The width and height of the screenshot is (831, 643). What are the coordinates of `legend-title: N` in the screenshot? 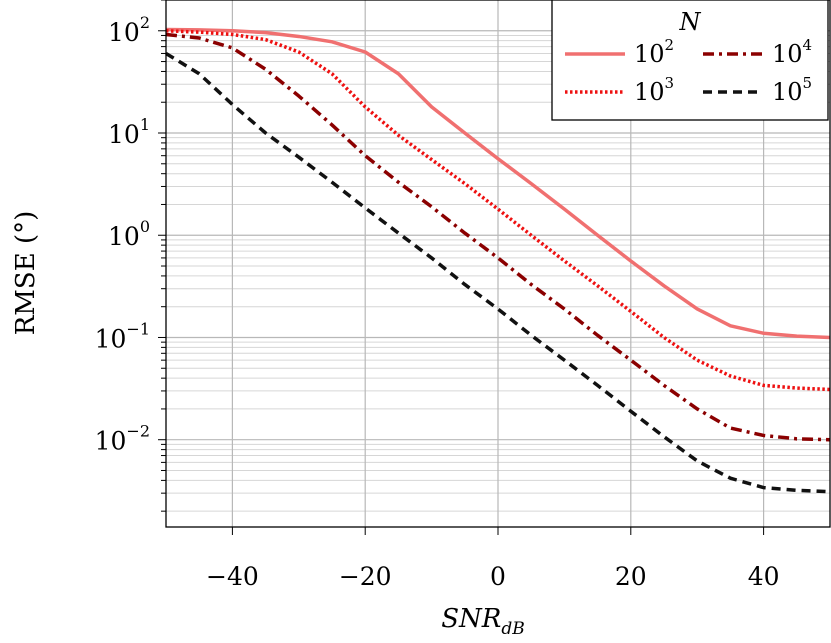 It's located at (690, 22).